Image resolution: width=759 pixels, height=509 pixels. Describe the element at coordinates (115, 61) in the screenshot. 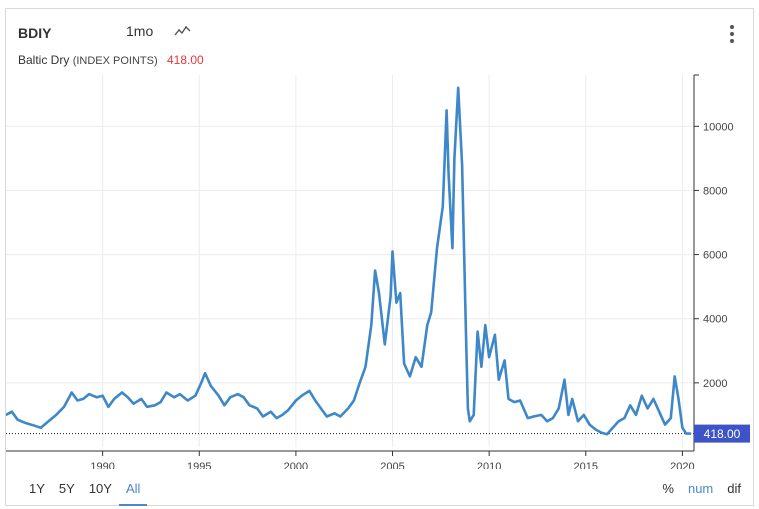

I see `instrument-units: (INDEX POINTS)` at that location.